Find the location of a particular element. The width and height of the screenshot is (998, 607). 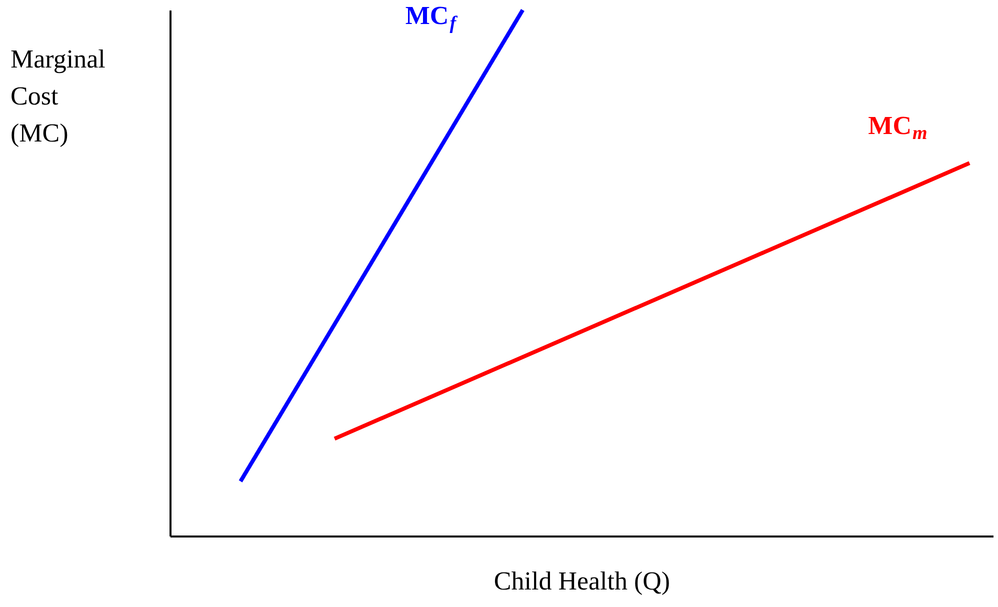

y-axis-title: Marginal Cost (MC) is located at coordinates (58, 96).